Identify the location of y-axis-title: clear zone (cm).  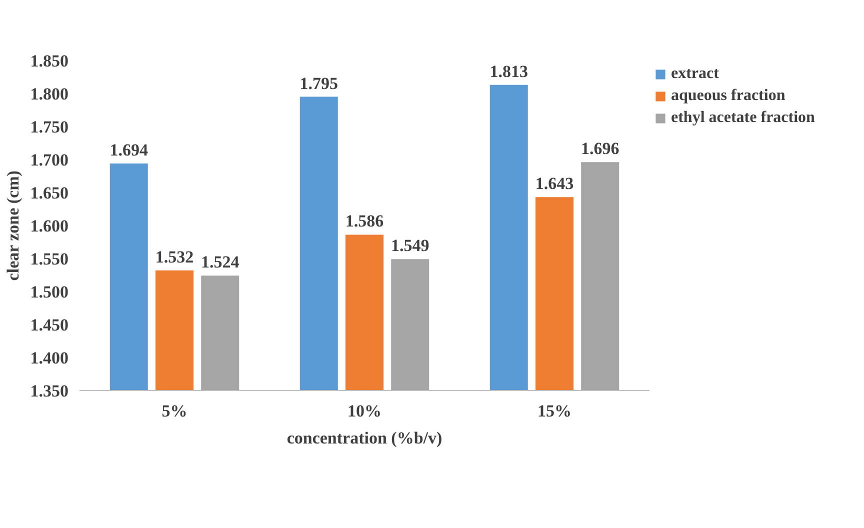
(12, 225).